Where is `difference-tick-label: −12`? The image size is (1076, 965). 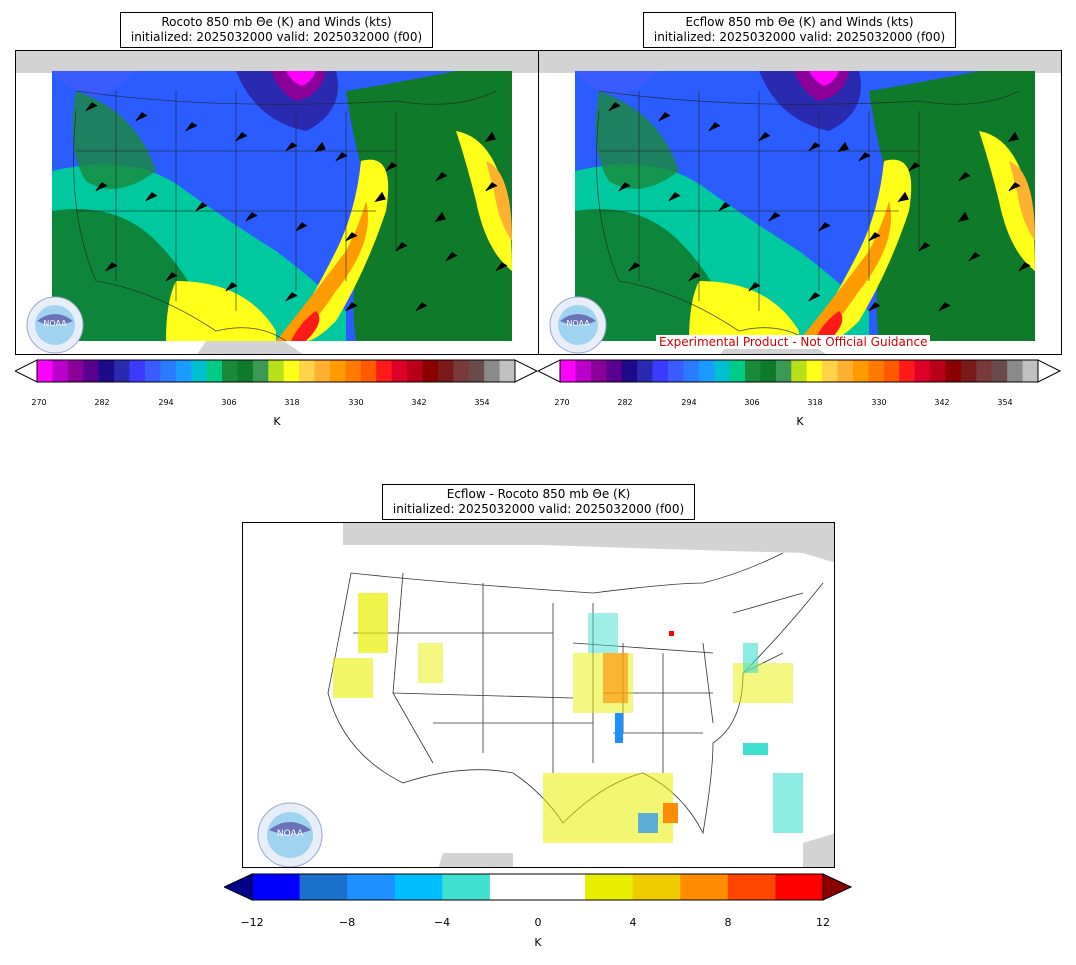
difference-tick-label: −12 is located at coordinates (252, 922).